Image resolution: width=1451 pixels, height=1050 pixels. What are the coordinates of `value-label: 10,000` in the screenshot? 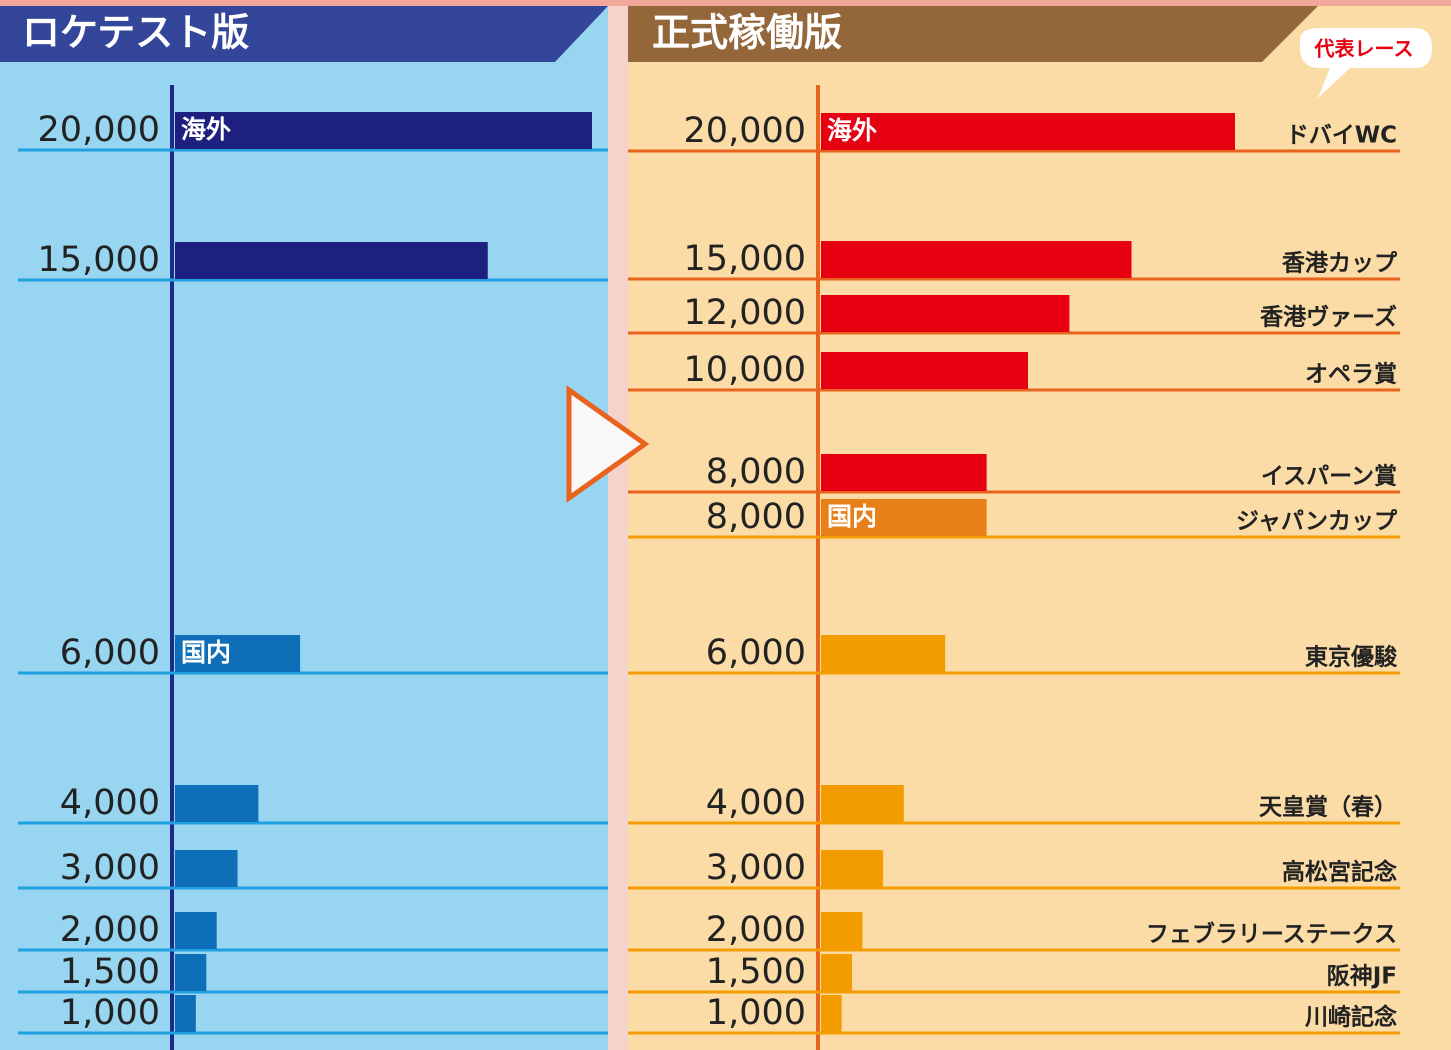 It's located at (745, 370).